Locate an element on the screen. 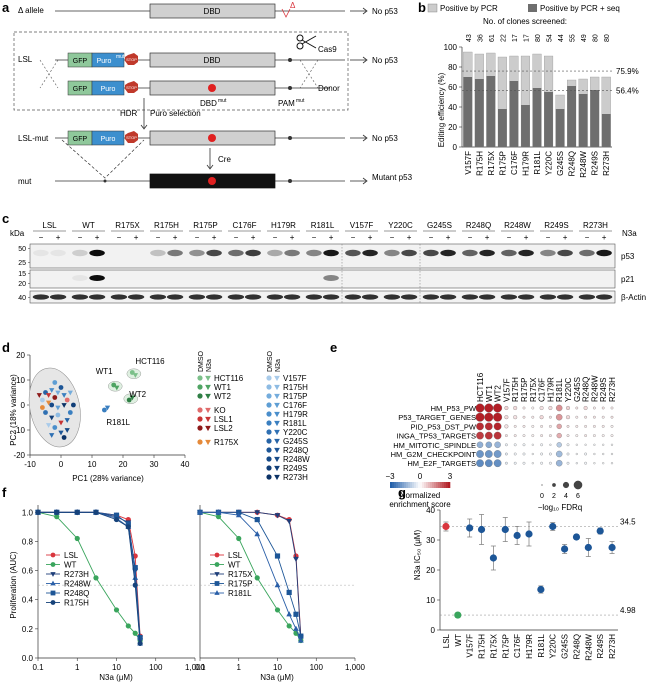  cas9-label: Cas9 is located at coordinates (327, 49).